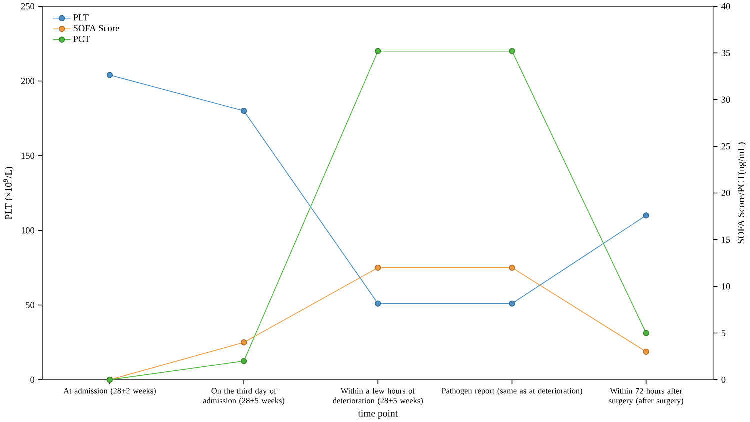 This screenshot has width=750, height=422. Describe the element at coordinates (28, 6) in the screenshot. I see `y-tick-label: 250` at that location.